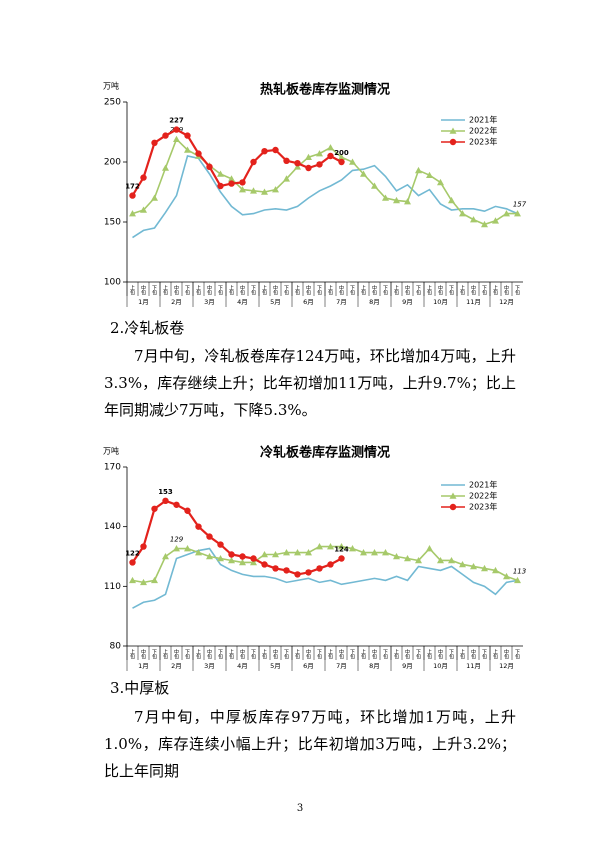 This screenshot has height=849, width=600. Describe the element at coordinates (483, 120) in the screenshot. I see `legend-label: 2021年` at that location.